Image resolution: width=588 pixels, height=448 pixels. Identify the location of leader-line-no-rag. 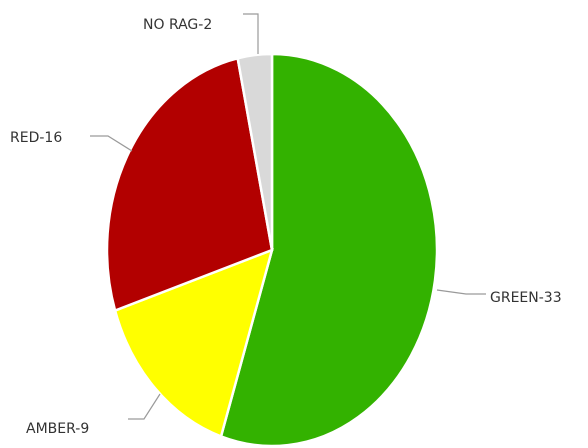
(251, 33).